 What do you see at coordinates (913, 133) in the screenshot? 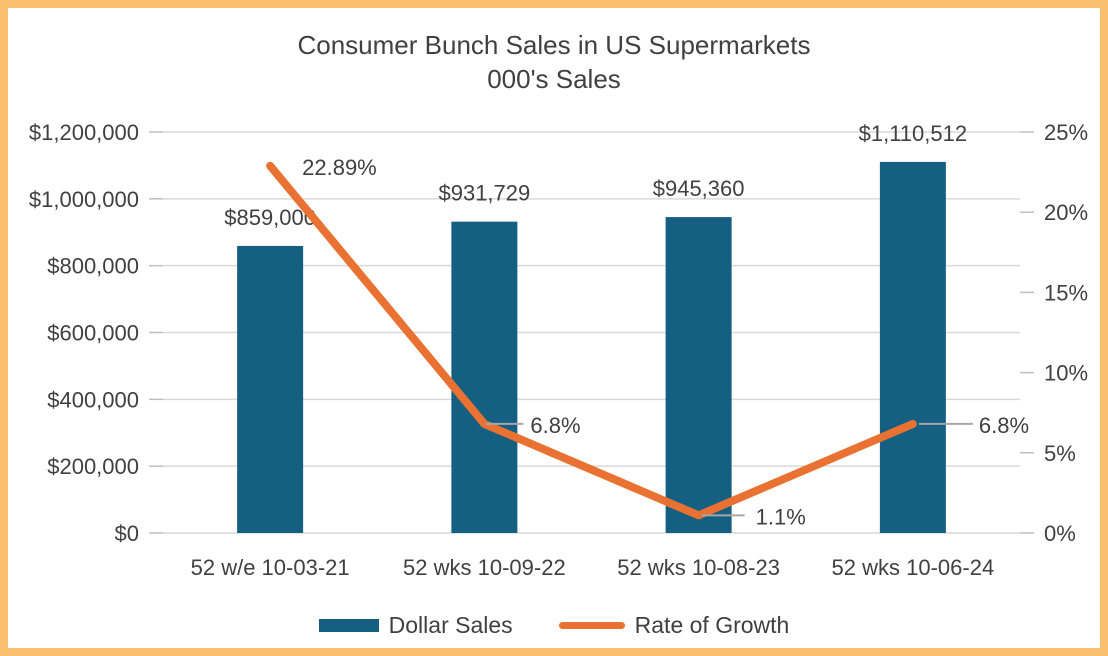
I see `bar-data-label: $1,110,512` at bounding box center [913, 133].